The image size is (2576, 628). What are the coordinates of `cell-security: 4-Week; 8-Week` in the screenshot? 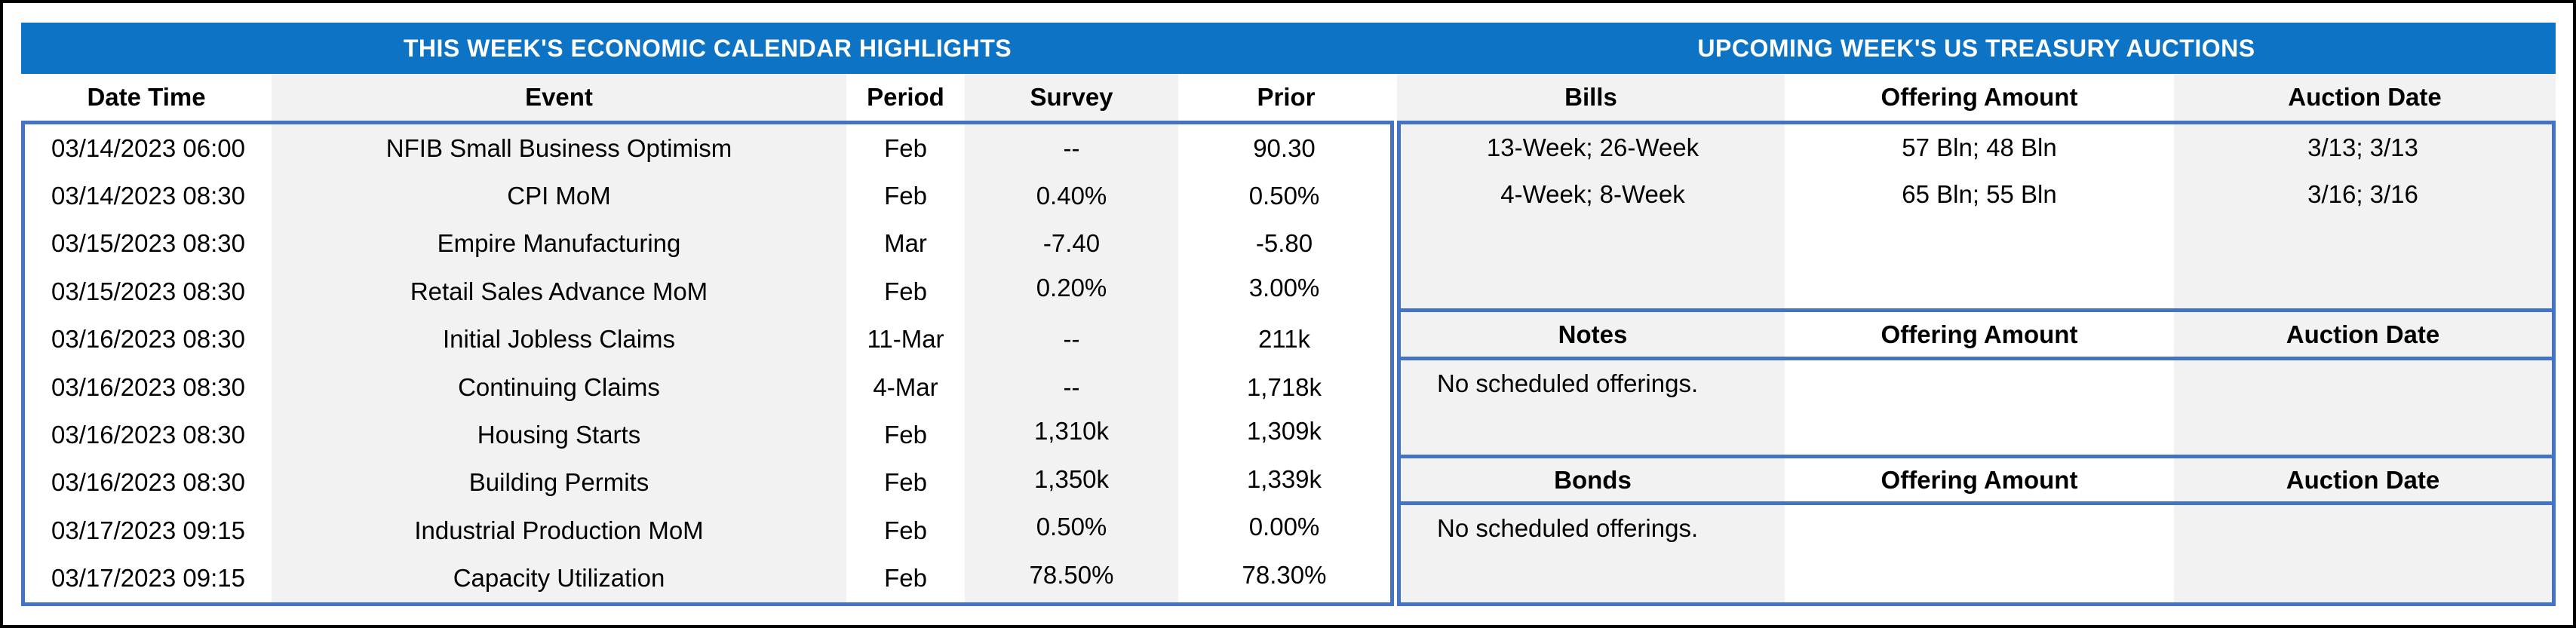 It's located at (1592, 194).